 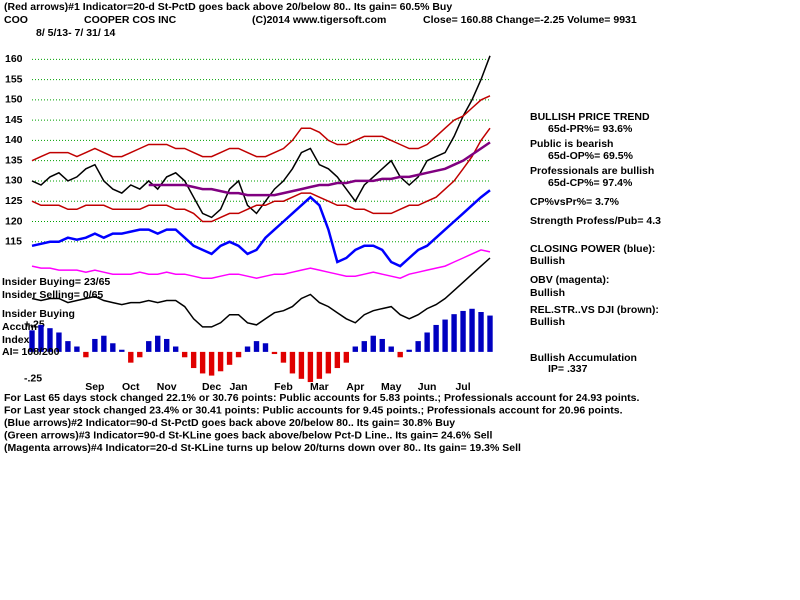 I want to click on left-label: AI= 108/200, so click(x=31, y=352).